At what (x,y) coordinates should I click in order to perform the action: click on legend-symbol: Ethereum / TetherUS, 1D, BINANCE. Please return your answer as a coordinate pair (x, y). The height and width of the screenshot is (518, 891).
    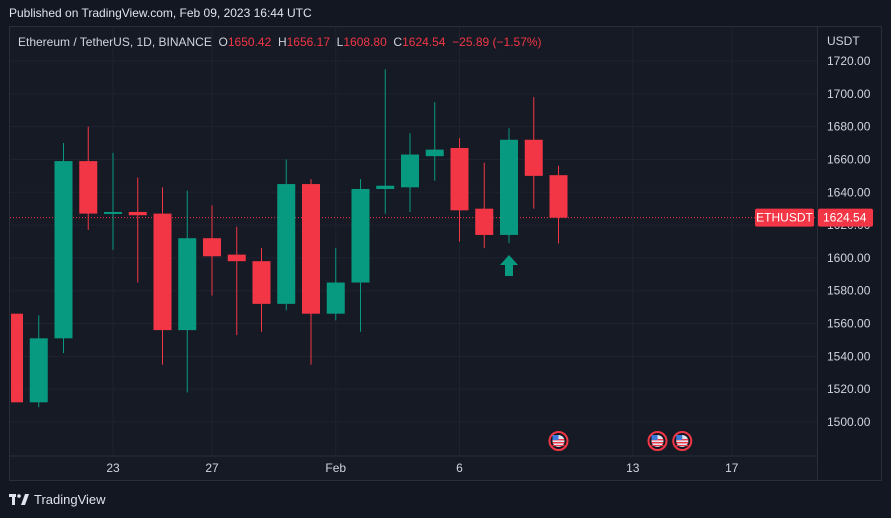
    Looking at the image, I should click on (115, 42).